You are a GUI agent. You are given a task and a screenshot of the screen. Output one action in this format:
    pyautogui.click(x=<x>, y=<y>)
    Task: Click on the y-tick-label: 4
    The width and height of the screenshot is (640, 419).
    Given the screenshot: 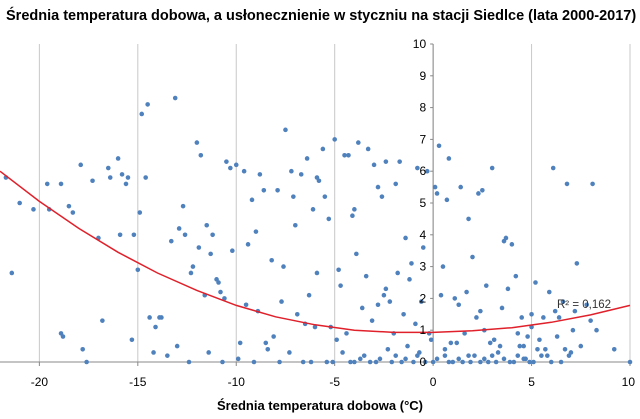 What is the action you would take?
    pyautogui.click(x=422, y=235)
    